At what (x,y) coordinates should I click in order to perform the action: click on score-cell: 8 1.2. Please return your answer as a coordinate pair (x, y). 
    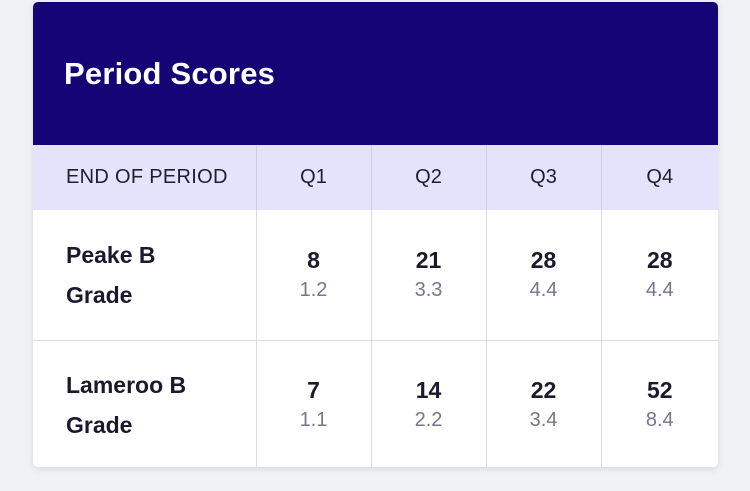
    Looking at the image, I should click on (313, 275).